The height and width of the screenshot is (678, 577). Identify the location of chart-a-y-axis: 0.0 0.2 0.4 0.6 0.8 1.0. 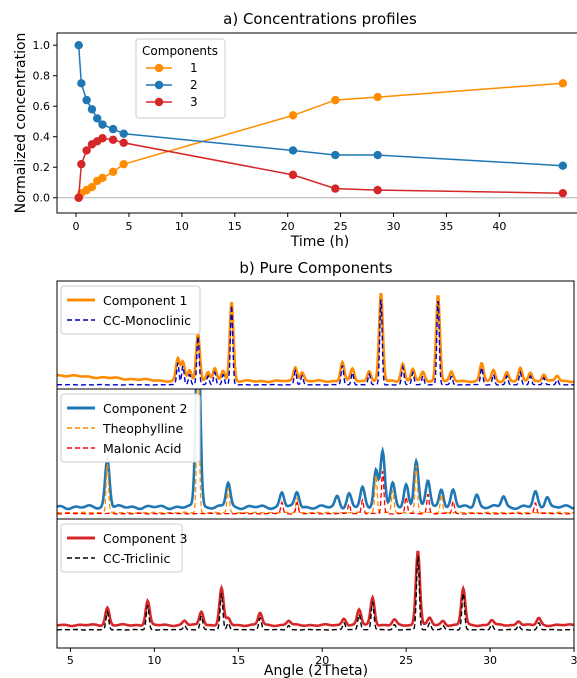
(45, 122).